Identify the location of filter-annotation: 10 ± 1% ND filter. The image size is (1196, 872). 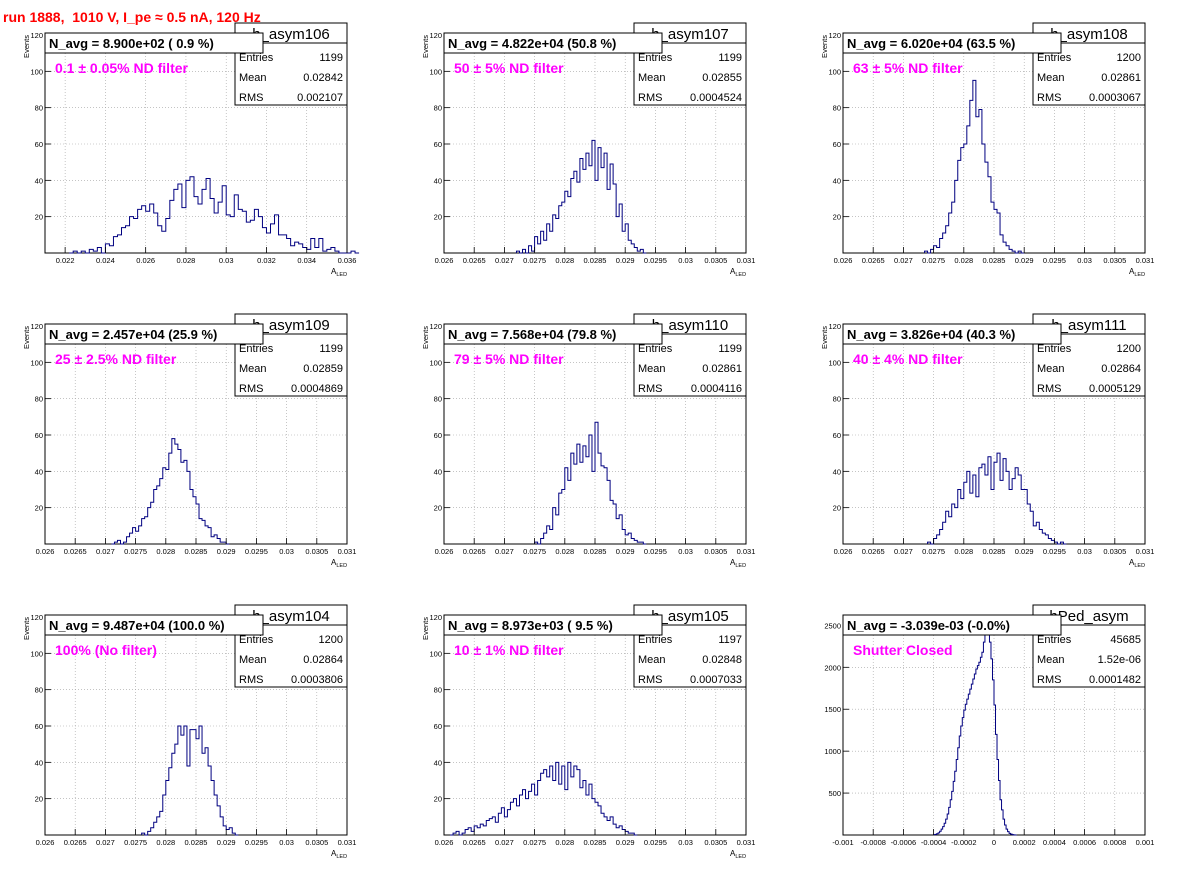
(509, 650).